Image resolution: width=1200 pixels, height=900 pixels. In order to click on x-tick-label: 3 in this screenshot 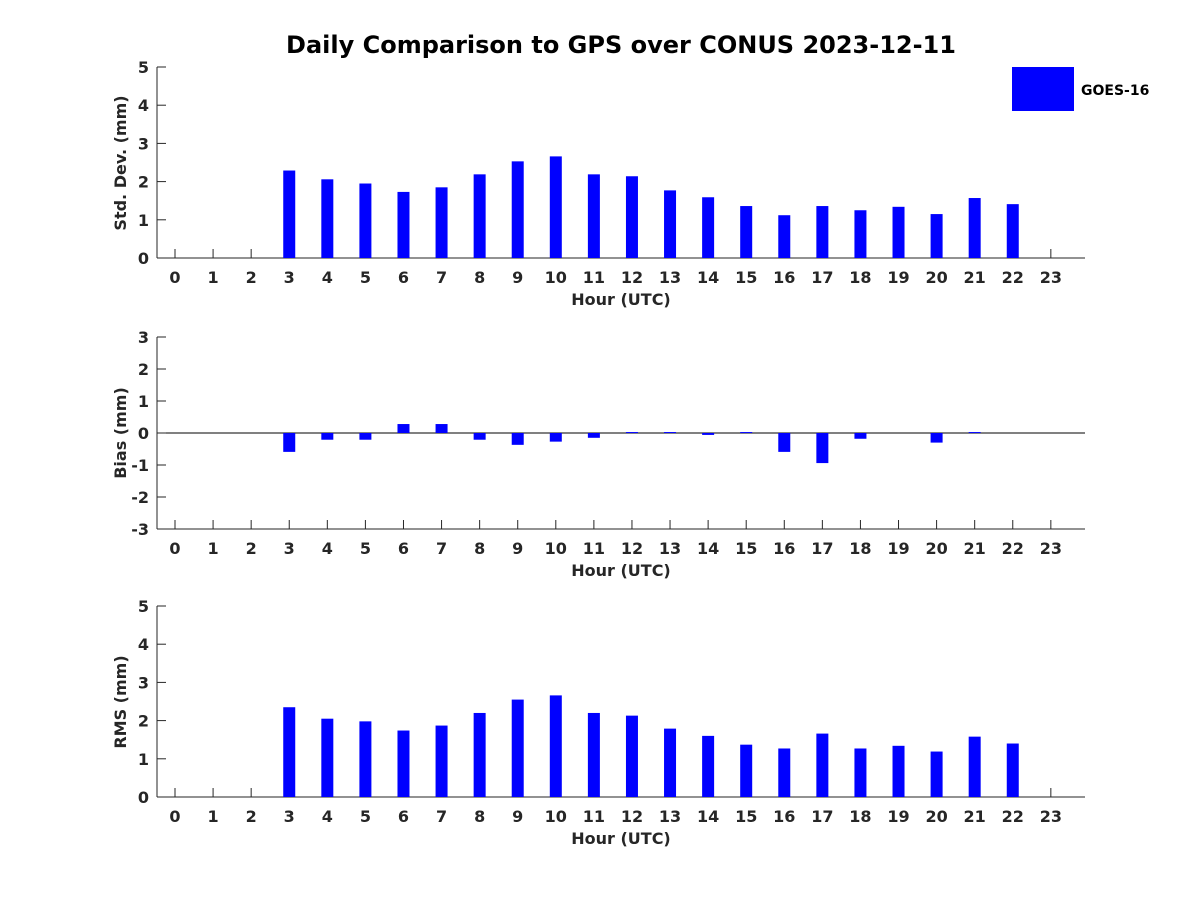, I will do `click(289, 277)`.